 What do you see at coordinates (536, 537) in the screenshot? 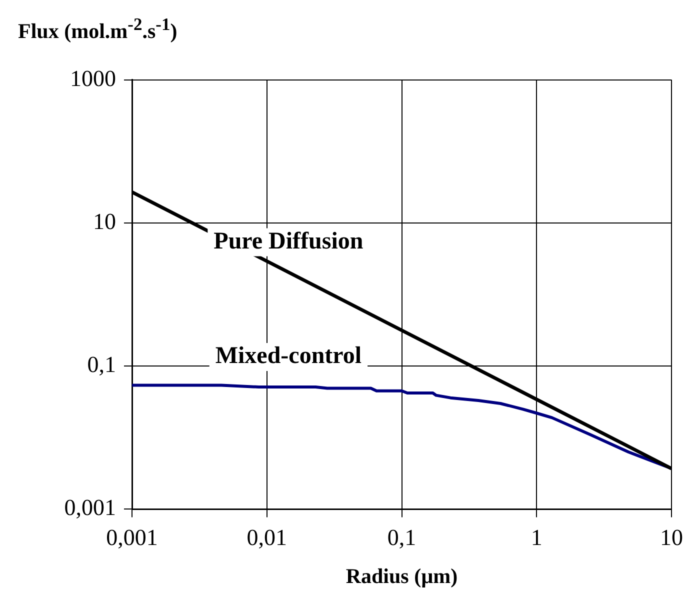
I see `x-tick-label: 1` at bounding box center [536, 537].